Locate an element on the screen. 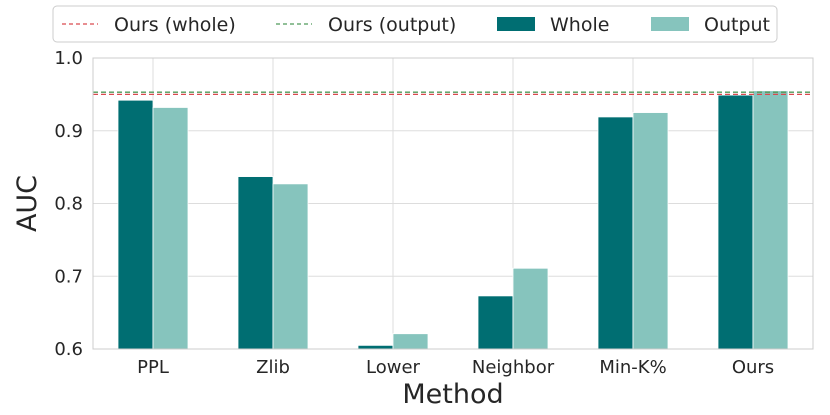  y-tick-label-4: 1.0 is located at coordinates (68, 58).